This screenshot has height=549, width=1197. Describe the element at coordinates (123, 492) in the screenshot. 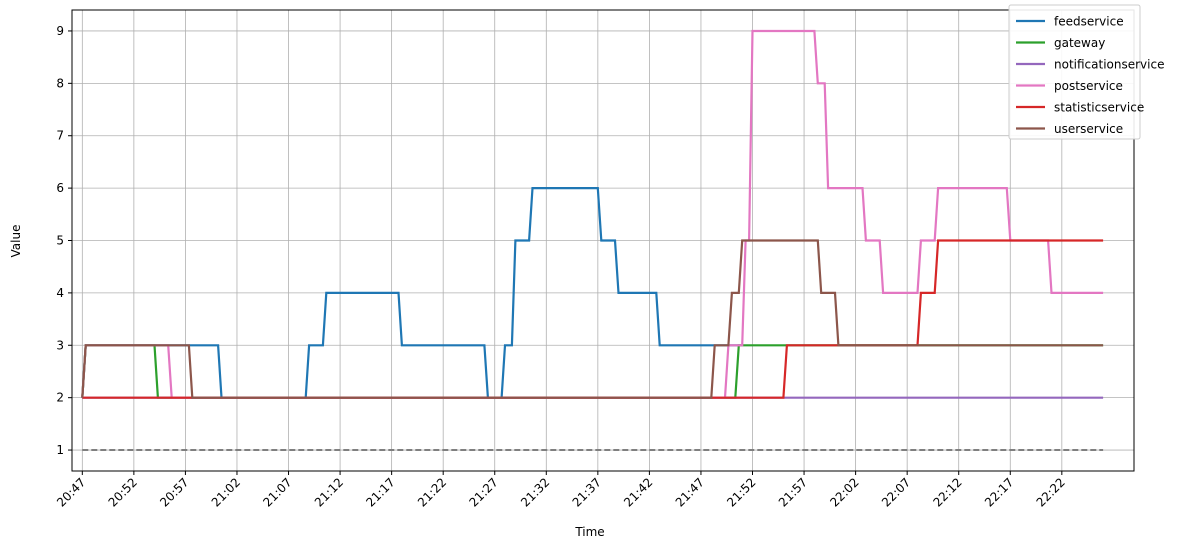

I see `x-tick-label: 20:52` at that location.